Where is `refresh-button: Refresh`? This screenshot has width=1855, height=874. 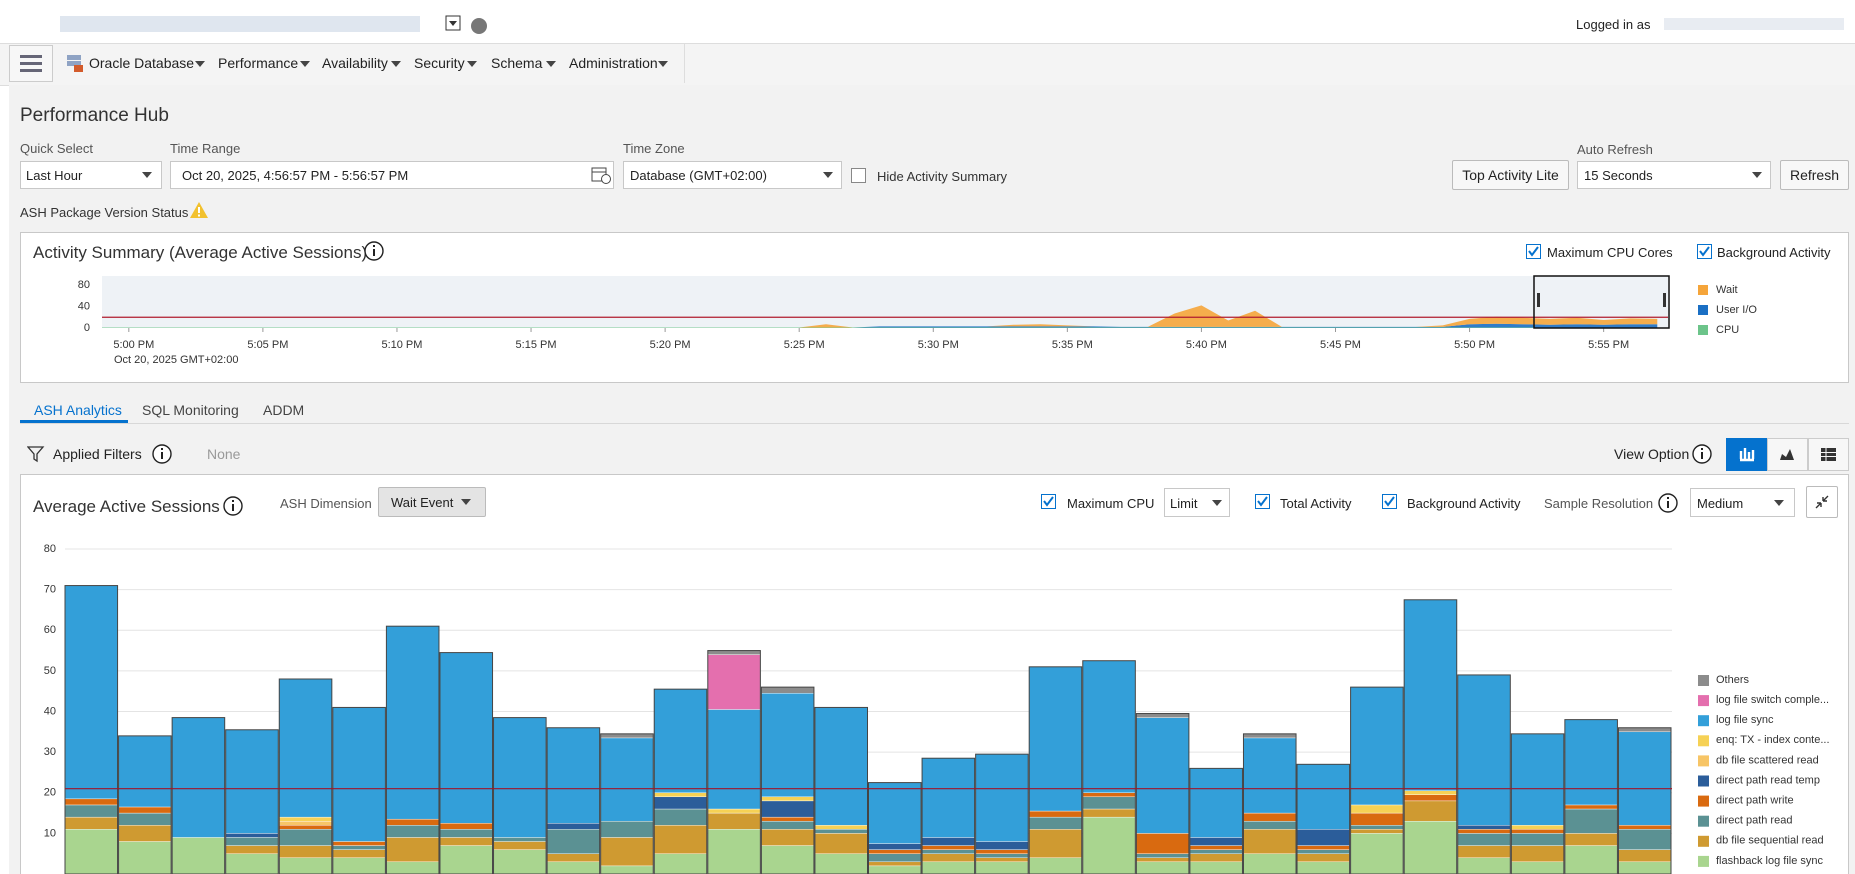 refresh-button: Refresh is located at coordinates (1814, 175).